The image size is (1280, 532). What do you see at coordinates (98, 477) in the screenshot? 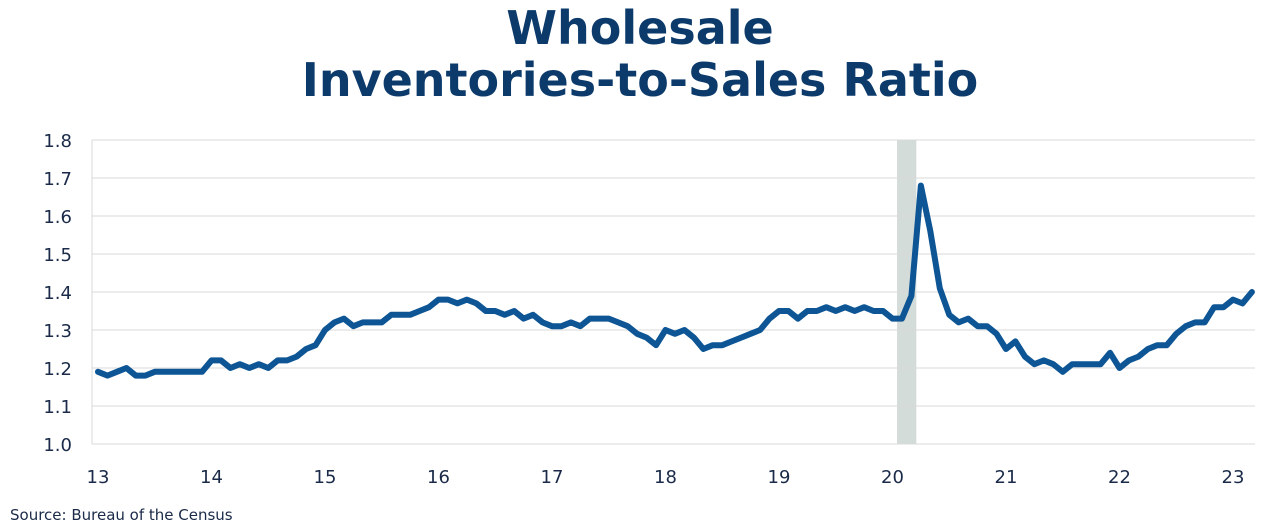
I see `x-tick-label: 13` at bounding box center [98, 477].